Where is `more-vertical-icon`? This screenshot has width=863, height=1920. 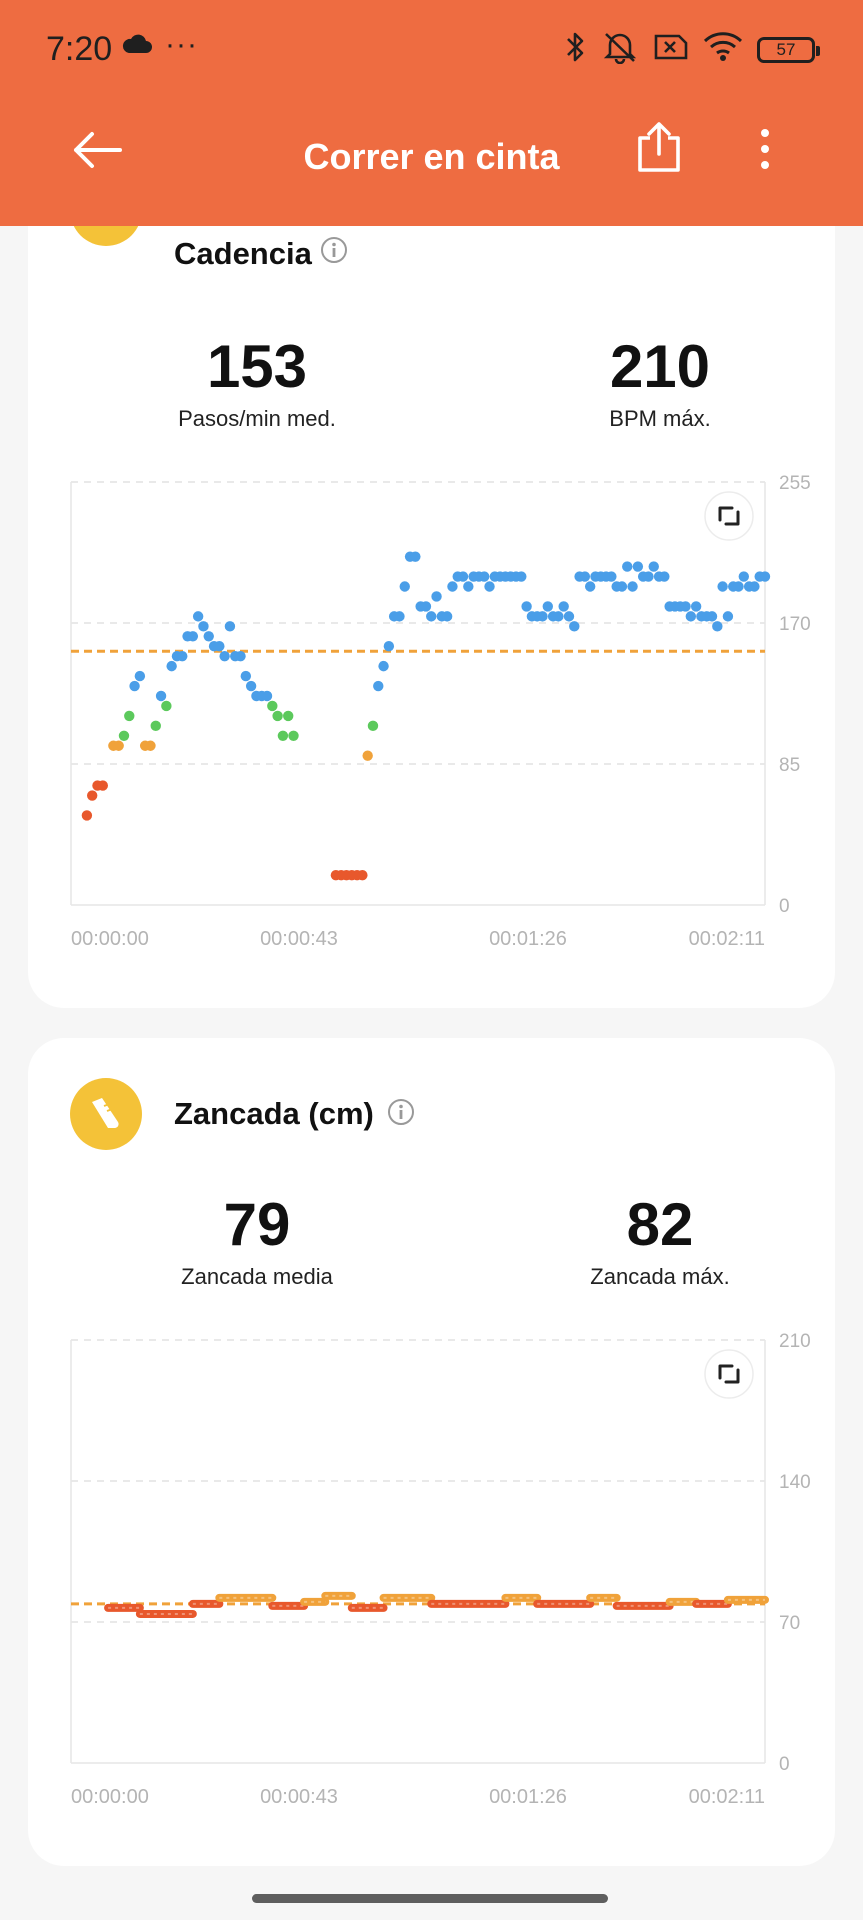
more-vertical-icon is located at coordinates (765, 149).